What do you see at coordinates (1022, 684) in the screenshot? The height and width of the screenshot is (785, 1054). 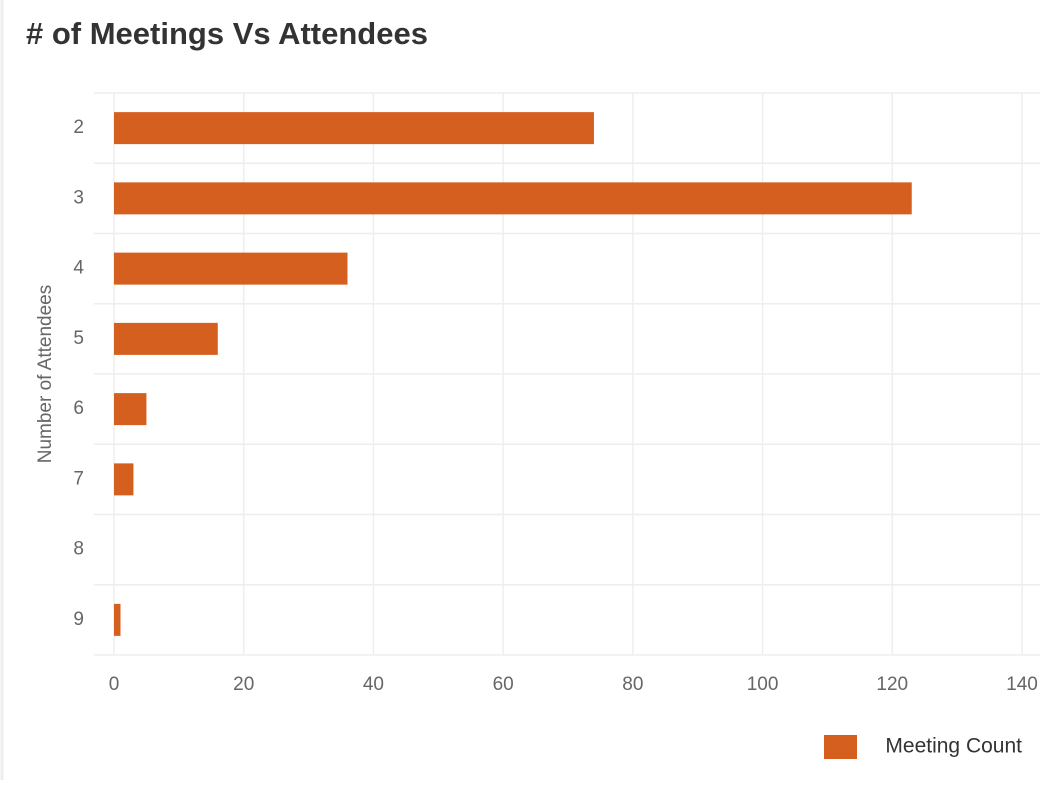 I see `x-tick-label: 140` at bounding box center [1022, 684].